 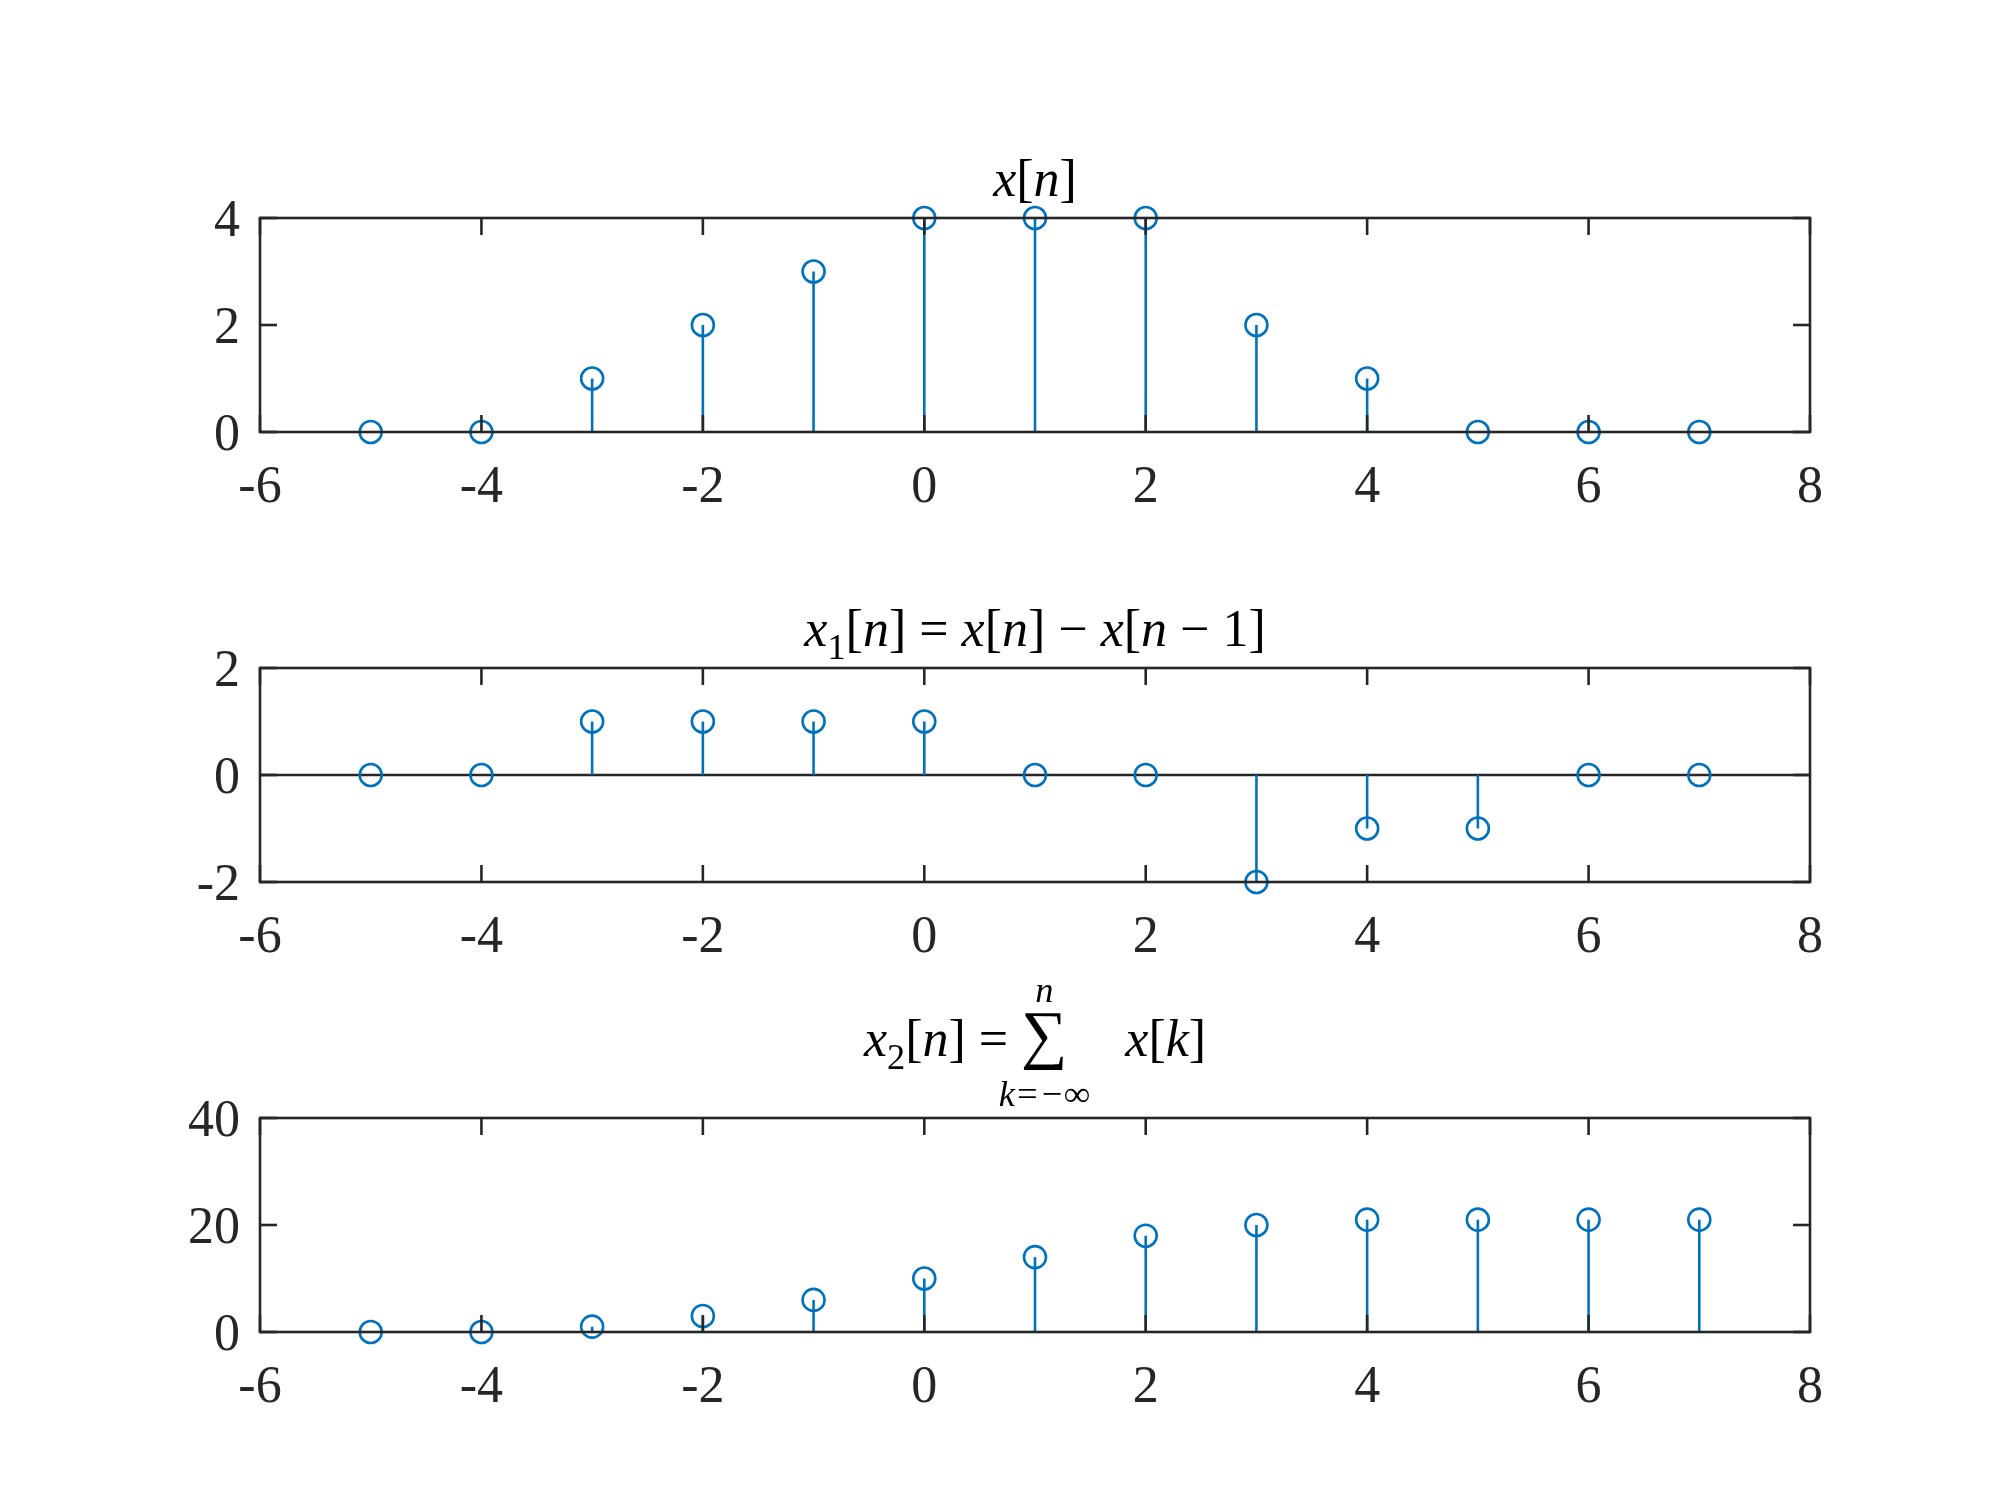 What do you see at coordinates (227, 218) in the screenshot?
I see `y-tick-label: 4` at bounding box center [227, 218].